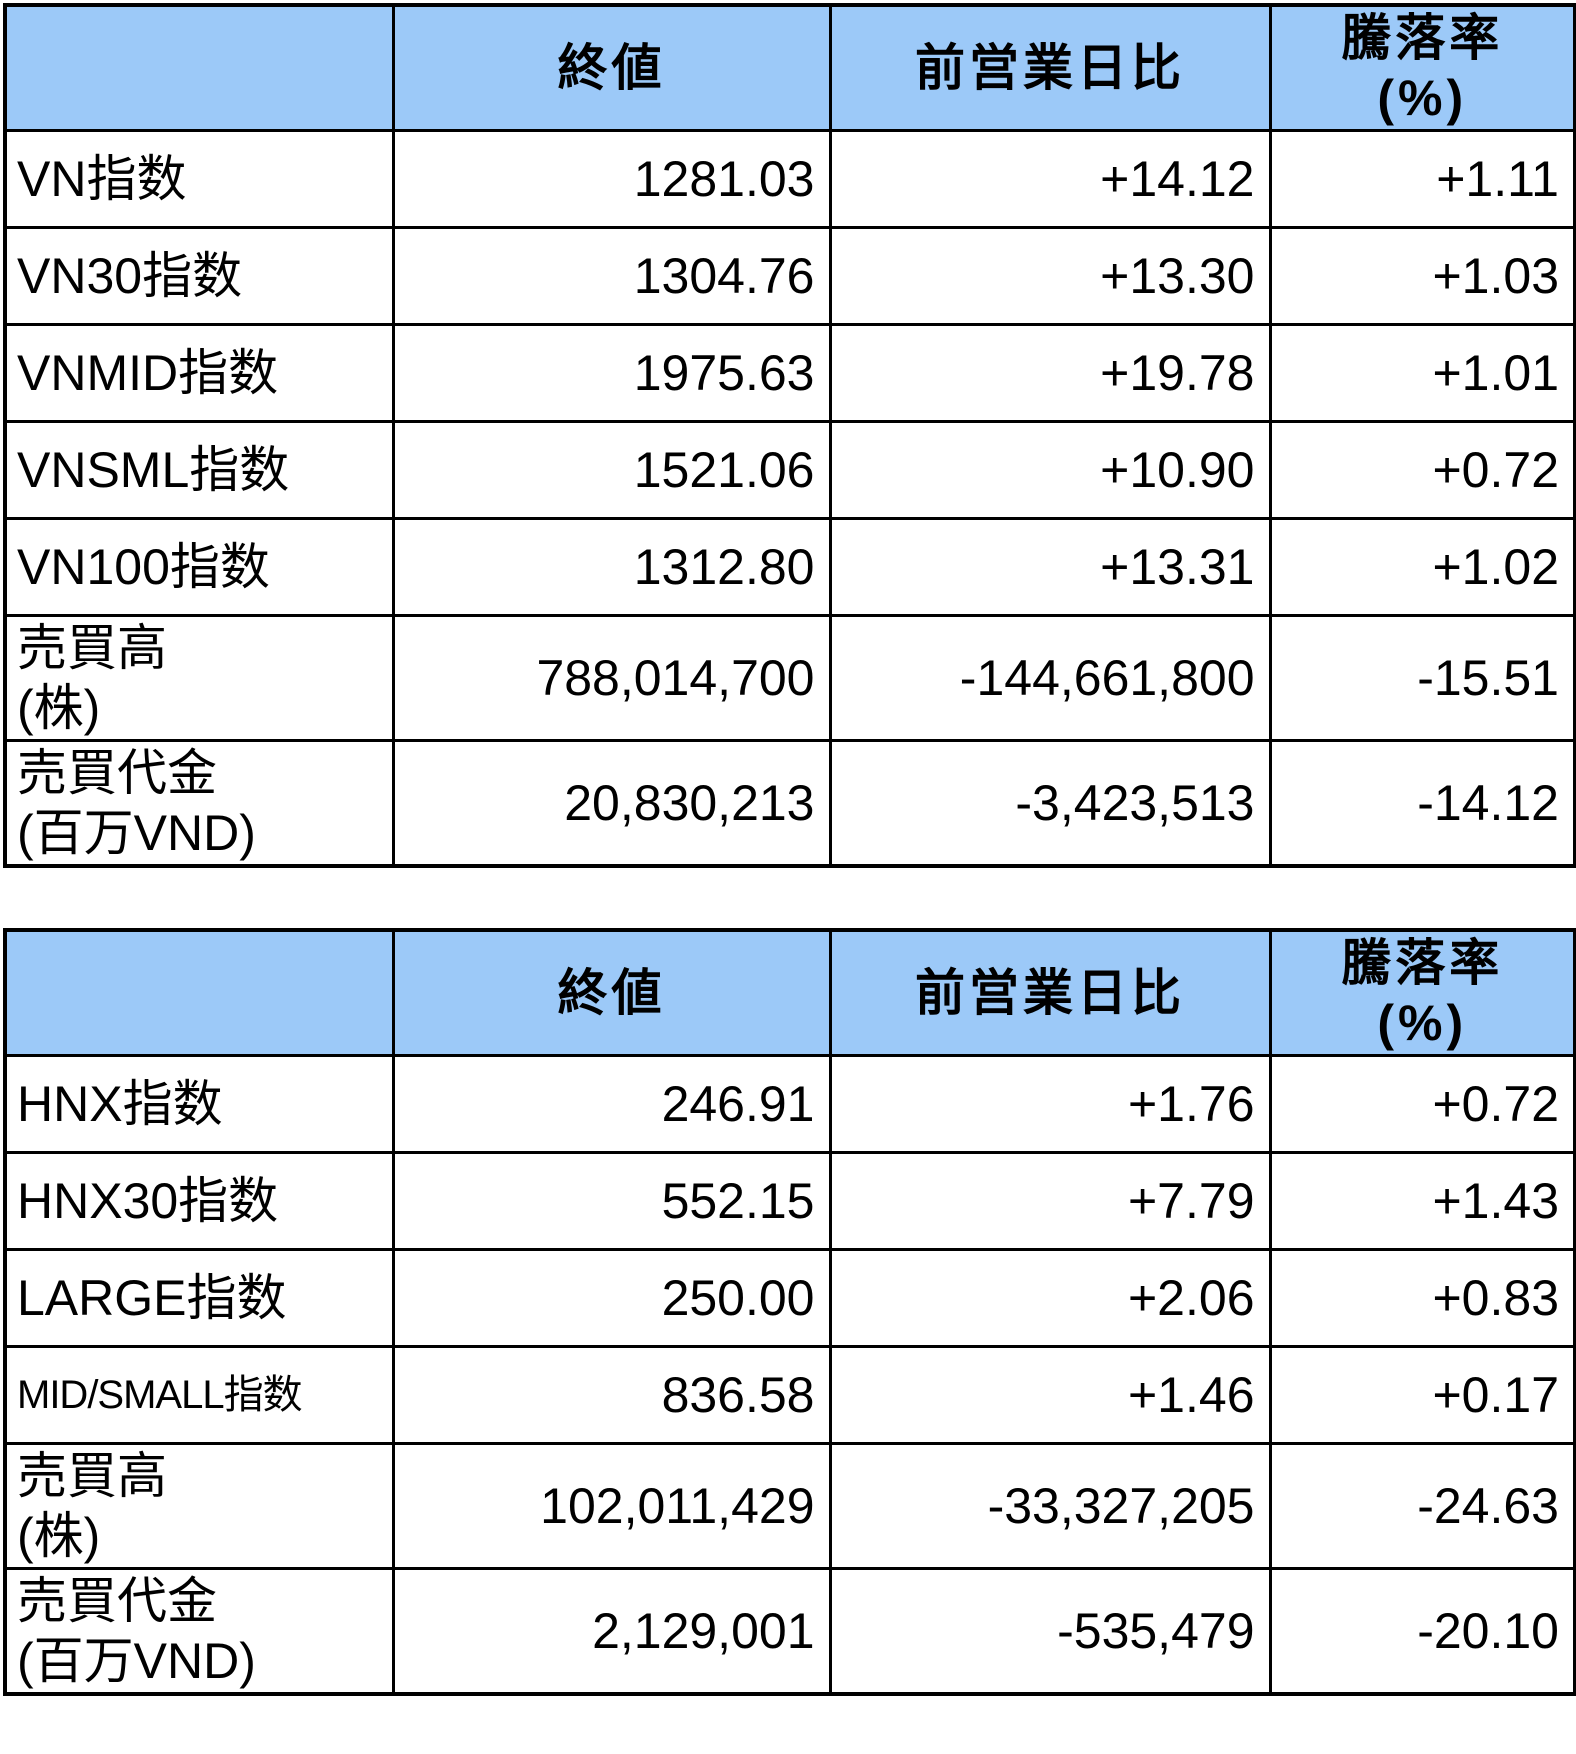 Image resolution: width=1576 pixels, height=1754 pixels. Describe the element at coordinates (1422, 179) in the screenshot. I see `rate-value: +1.11` at that location.